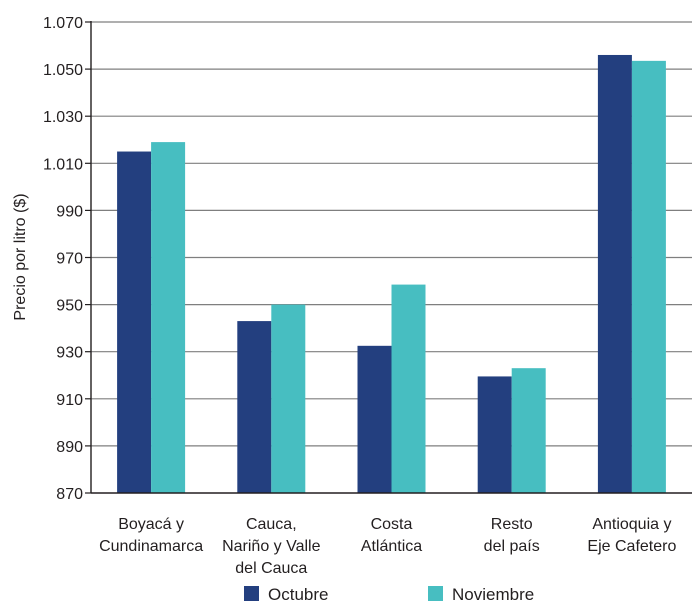  Describe the element at coordinates (271, 546) in the screenshot. I see `category-label: Nariño y Valle` at that location.